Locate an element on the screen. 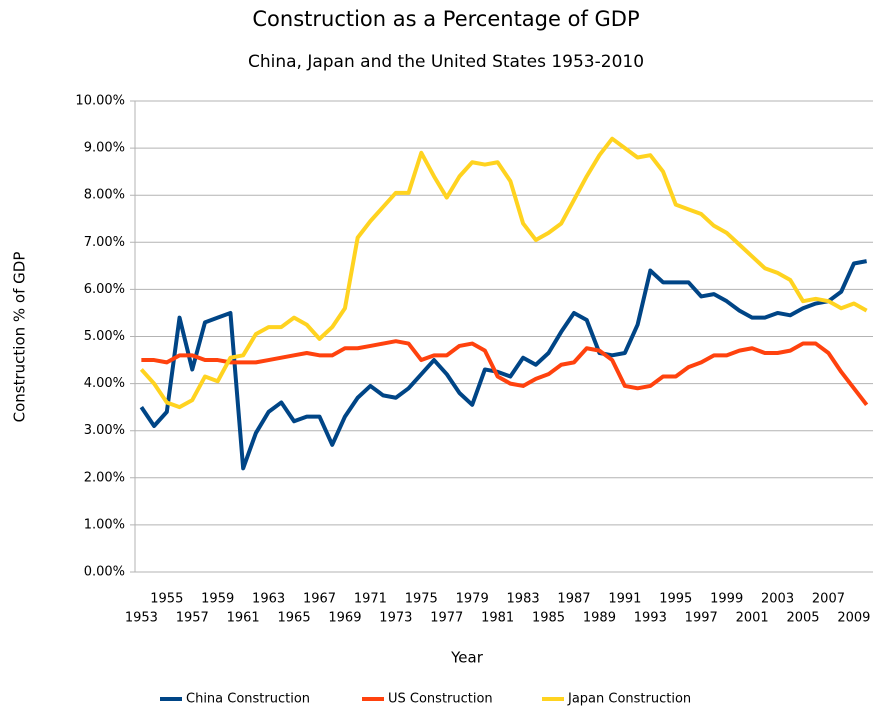 The width and height of the screenshot is (882, 711). x-tick-label: 1991 is located at coordinates (624, 599).